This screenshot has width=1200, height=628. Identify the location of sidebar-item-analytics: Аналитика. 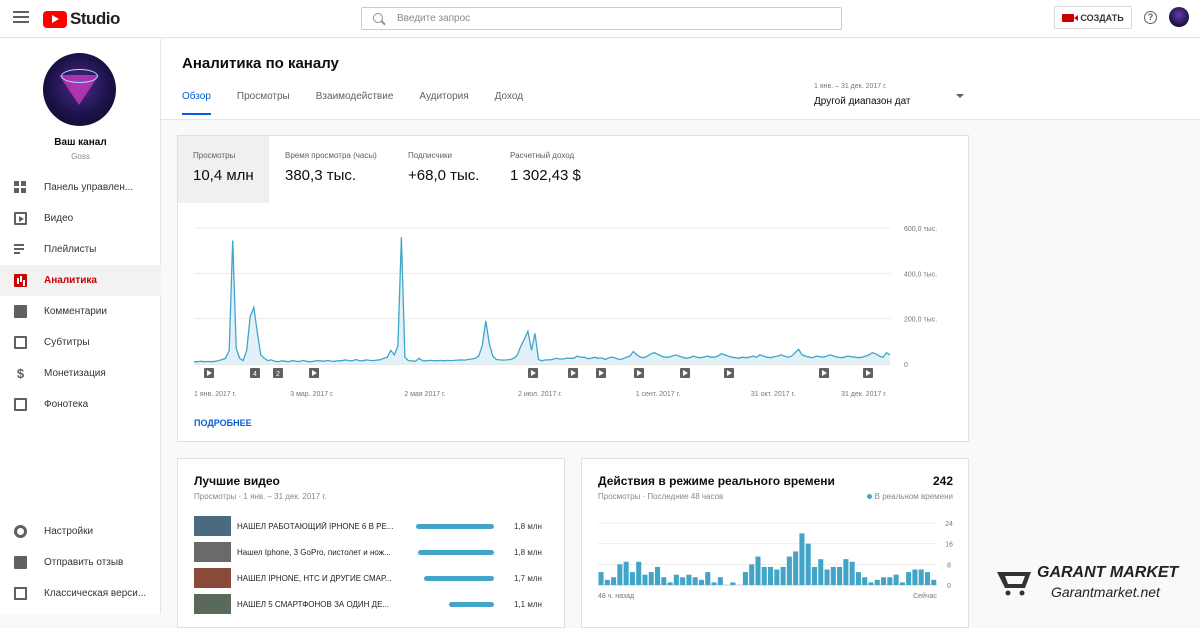
(80, 280).